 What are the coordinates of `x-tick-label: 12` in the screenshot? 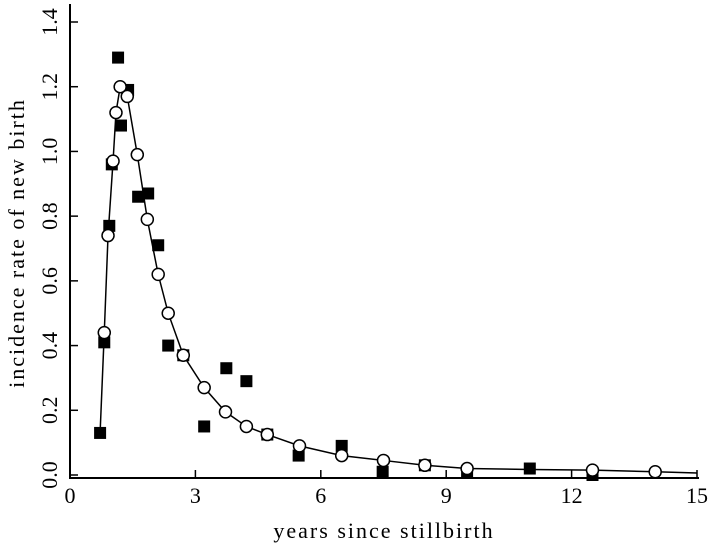 It's located at (572, 495).